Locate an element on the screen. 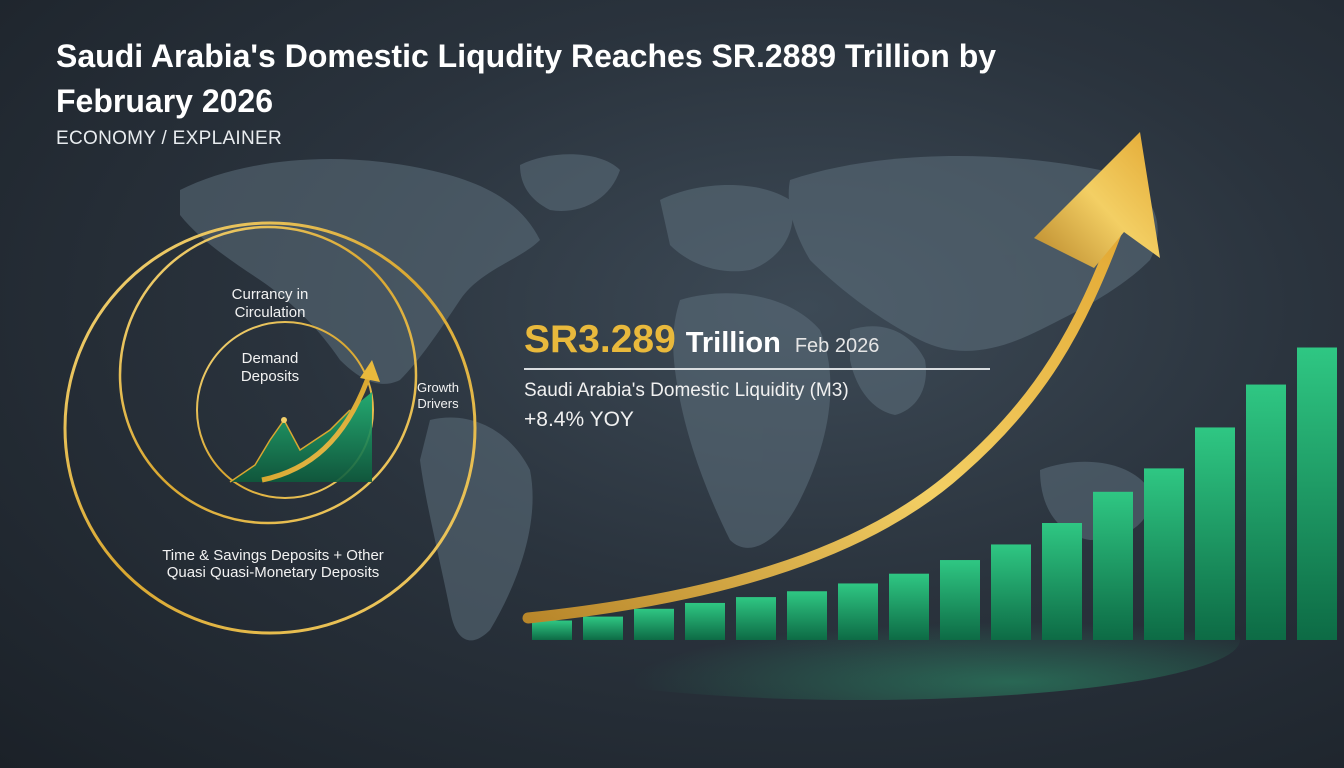  growth-arrow-head is located at coordinates (1097, 200).